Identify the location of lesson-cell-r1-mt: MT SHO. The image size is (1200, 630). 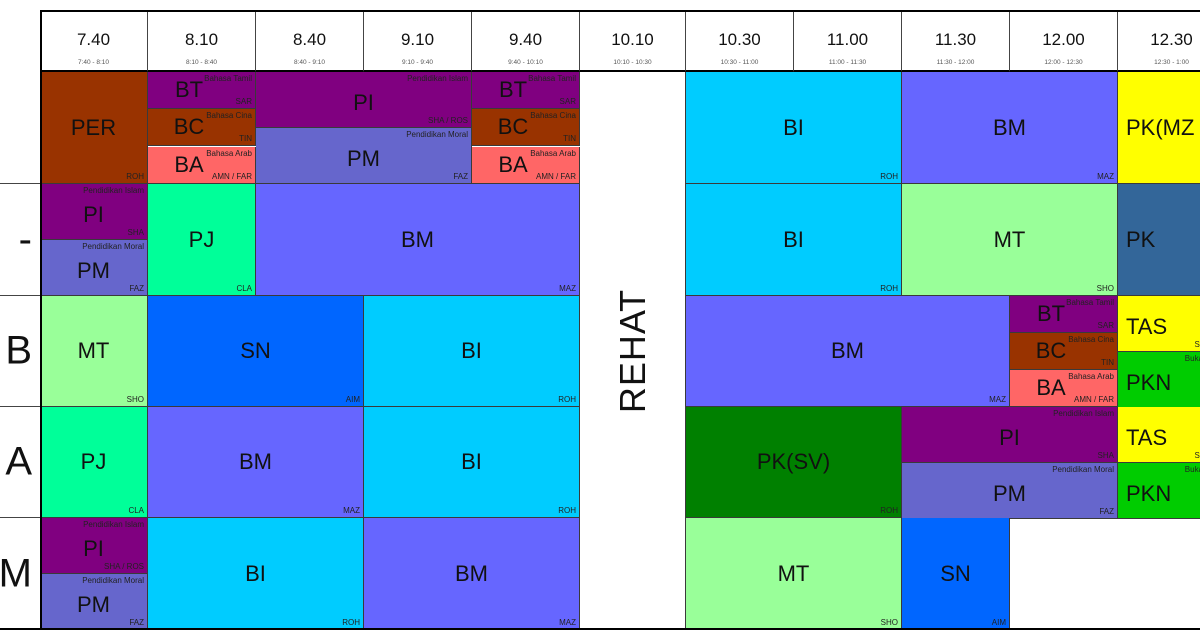
(1010, 240).